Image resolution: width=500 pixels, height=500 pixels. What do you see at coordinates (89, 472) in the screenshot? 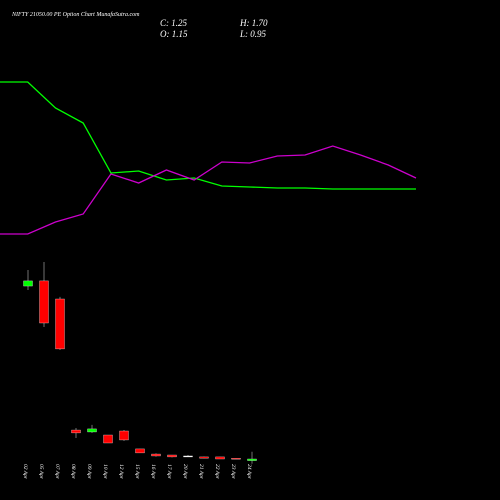
I see `x-tick-label: 09 Apr` at bounding box center [89, 472].